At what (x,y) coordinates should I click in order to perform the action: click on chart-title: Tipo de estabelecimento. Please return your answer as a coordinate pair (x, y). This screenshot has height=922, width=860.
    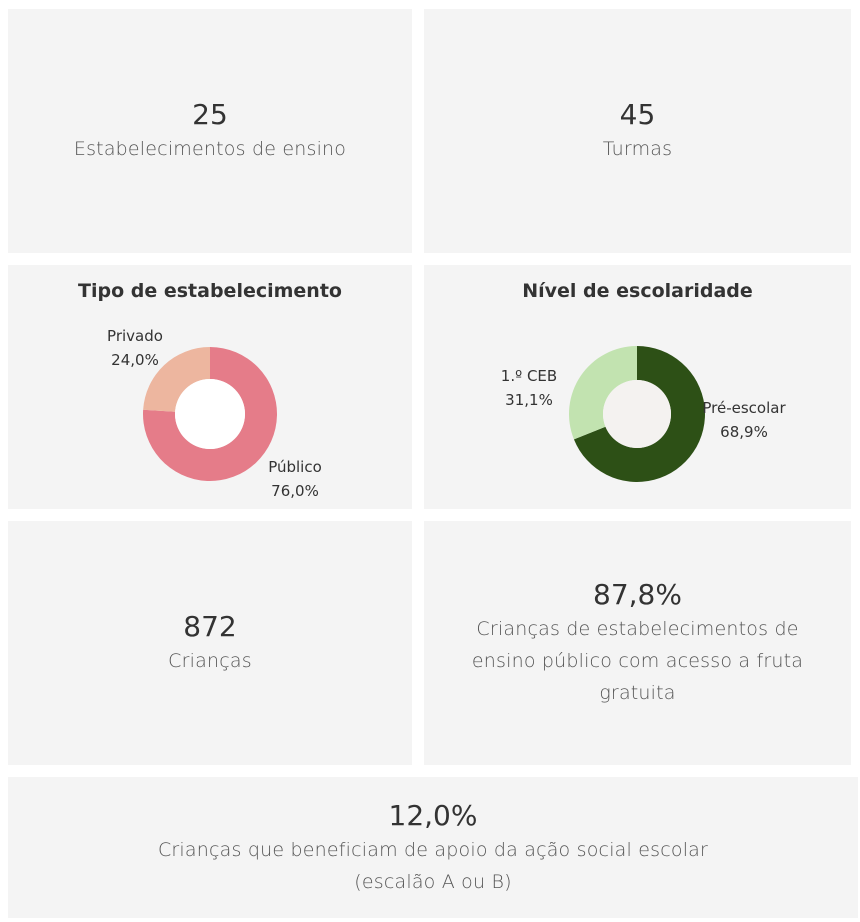
    Looking at the image, I should click on (210, 291).